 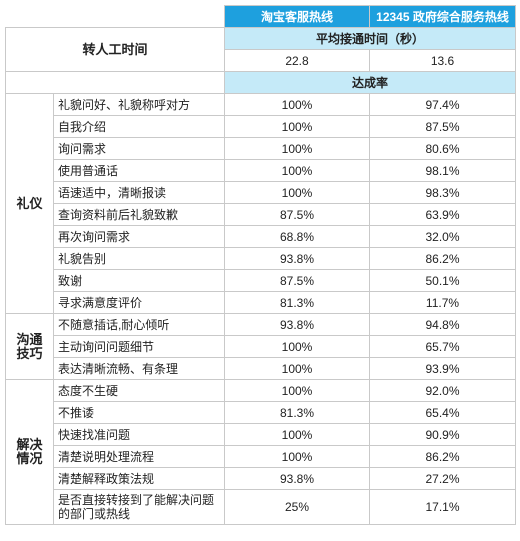 I want to click on gov-rate: 87.5%, so click(x=442, y=126).